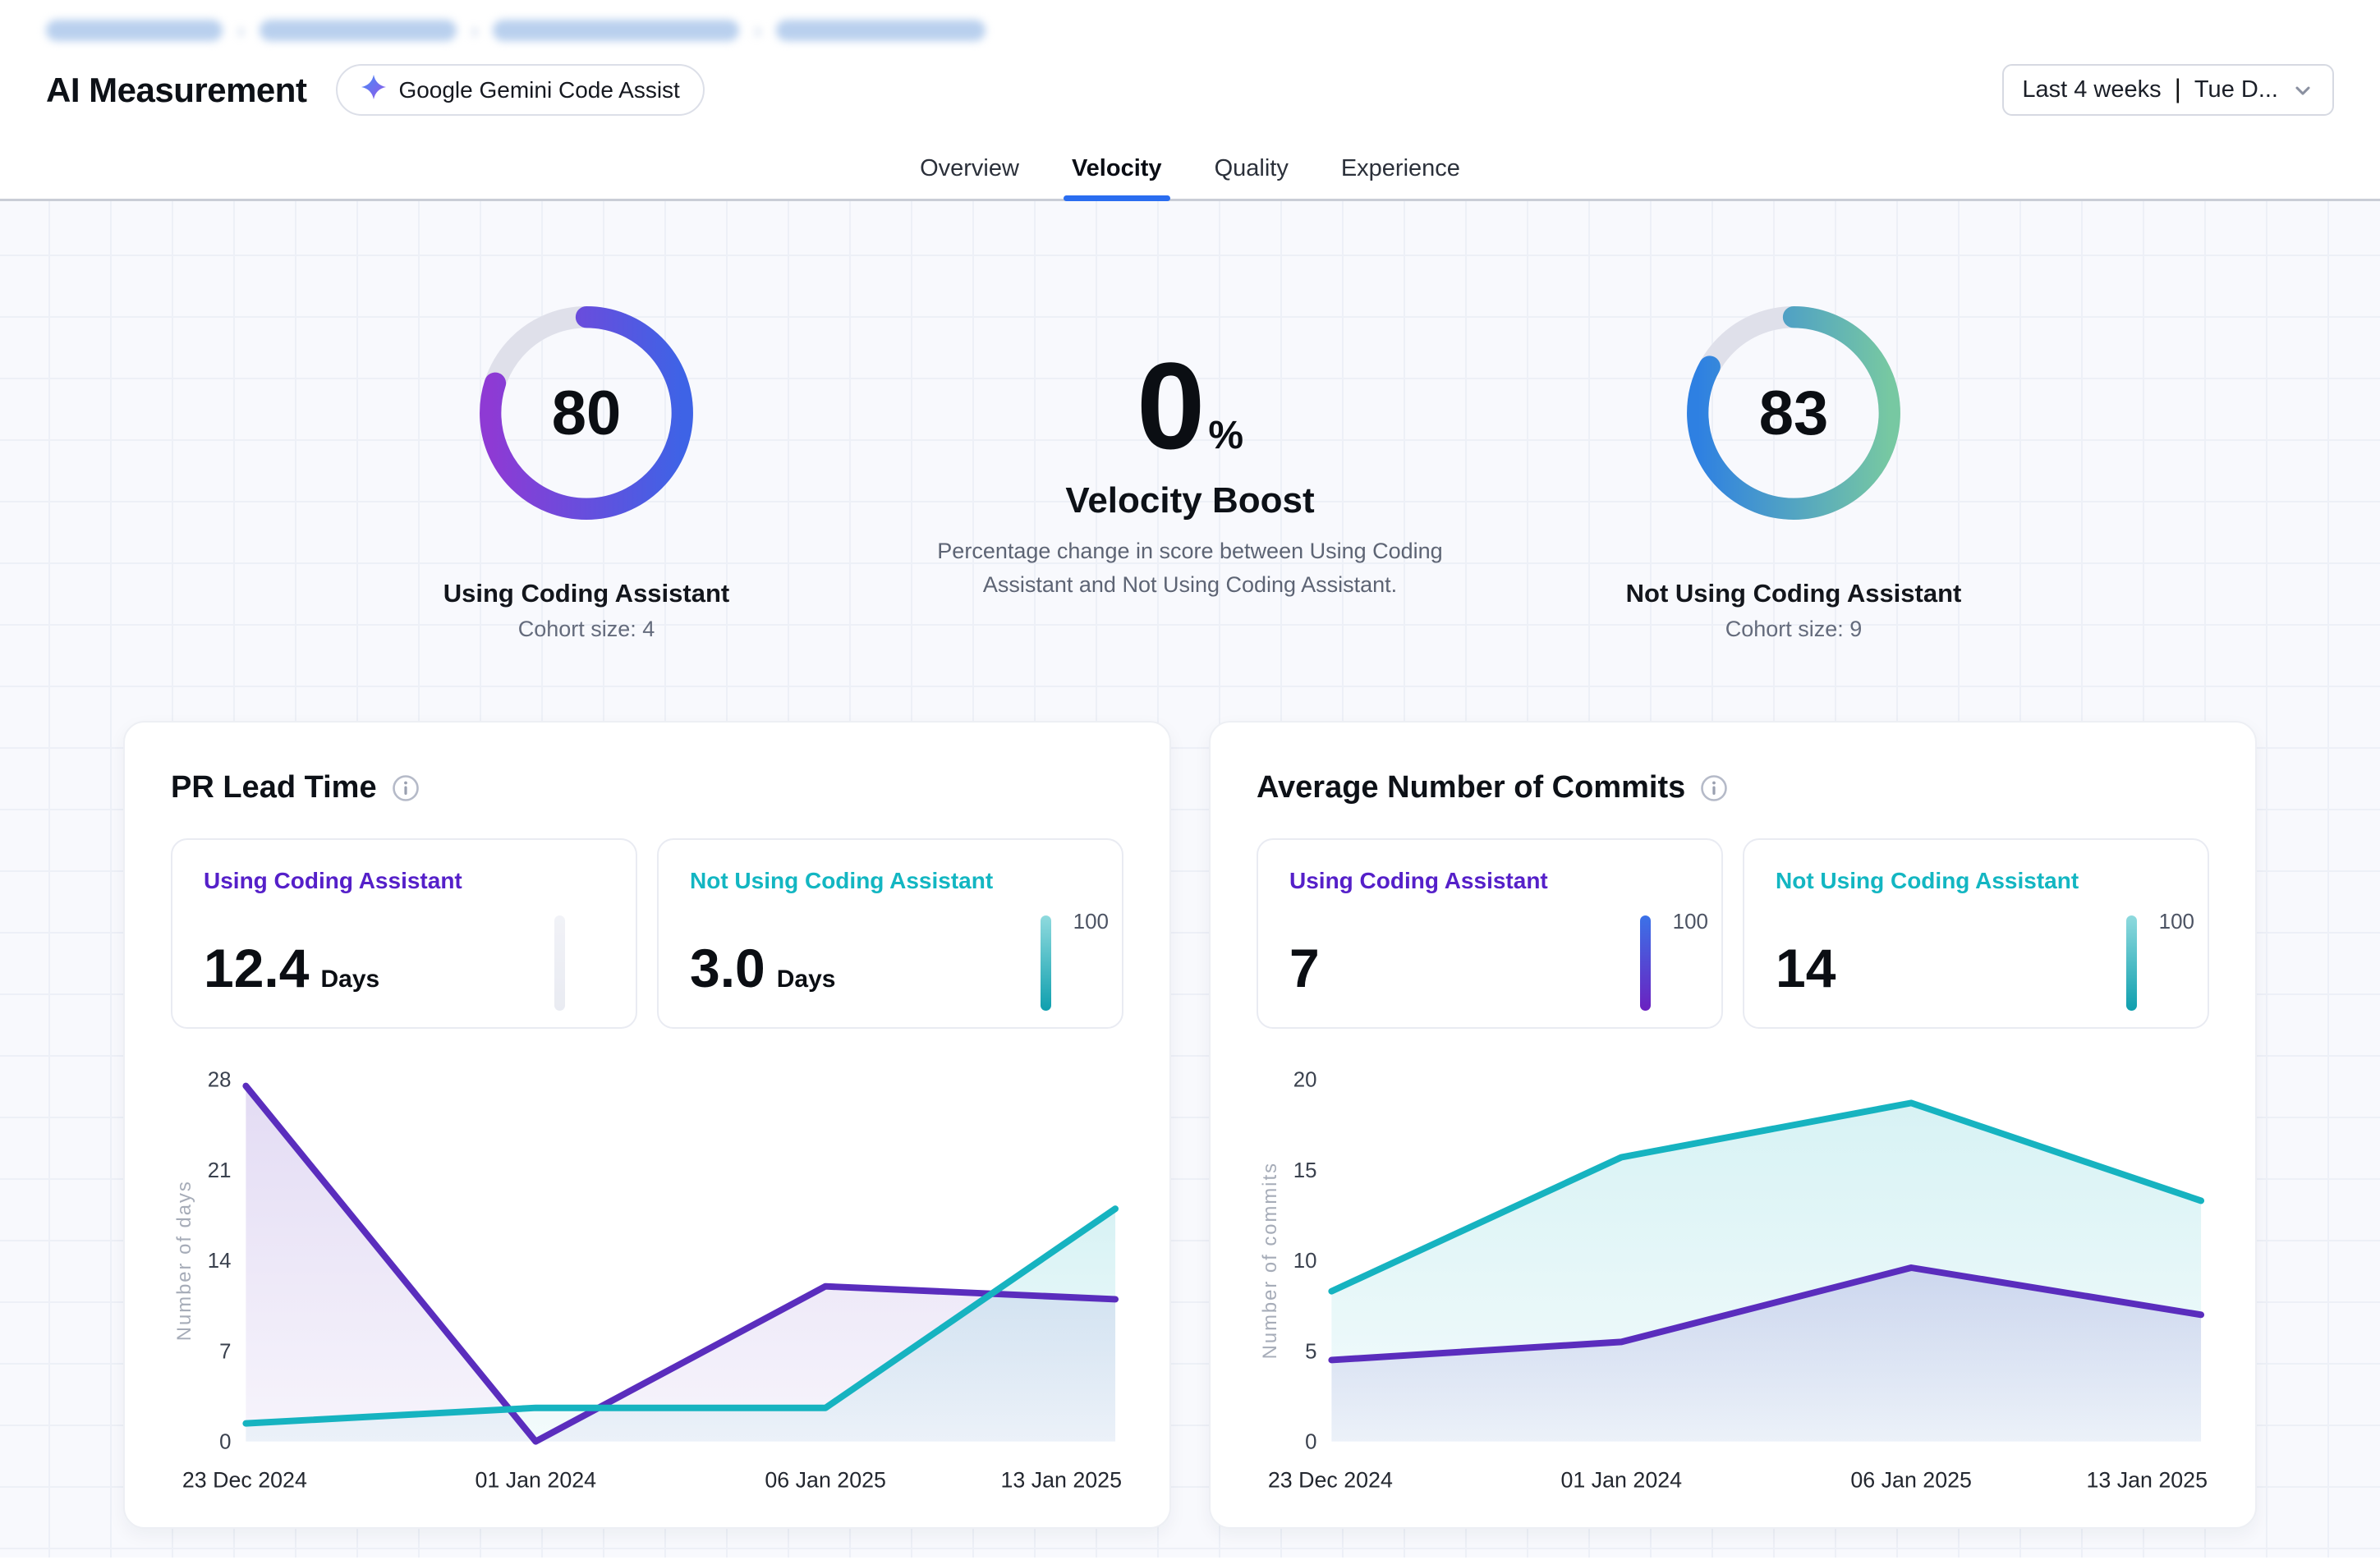  What do you see at coordinates (1270, 1260) in the screenshot?
I see `svg-text: Number of commits` at bounding box center [1270, 1260].